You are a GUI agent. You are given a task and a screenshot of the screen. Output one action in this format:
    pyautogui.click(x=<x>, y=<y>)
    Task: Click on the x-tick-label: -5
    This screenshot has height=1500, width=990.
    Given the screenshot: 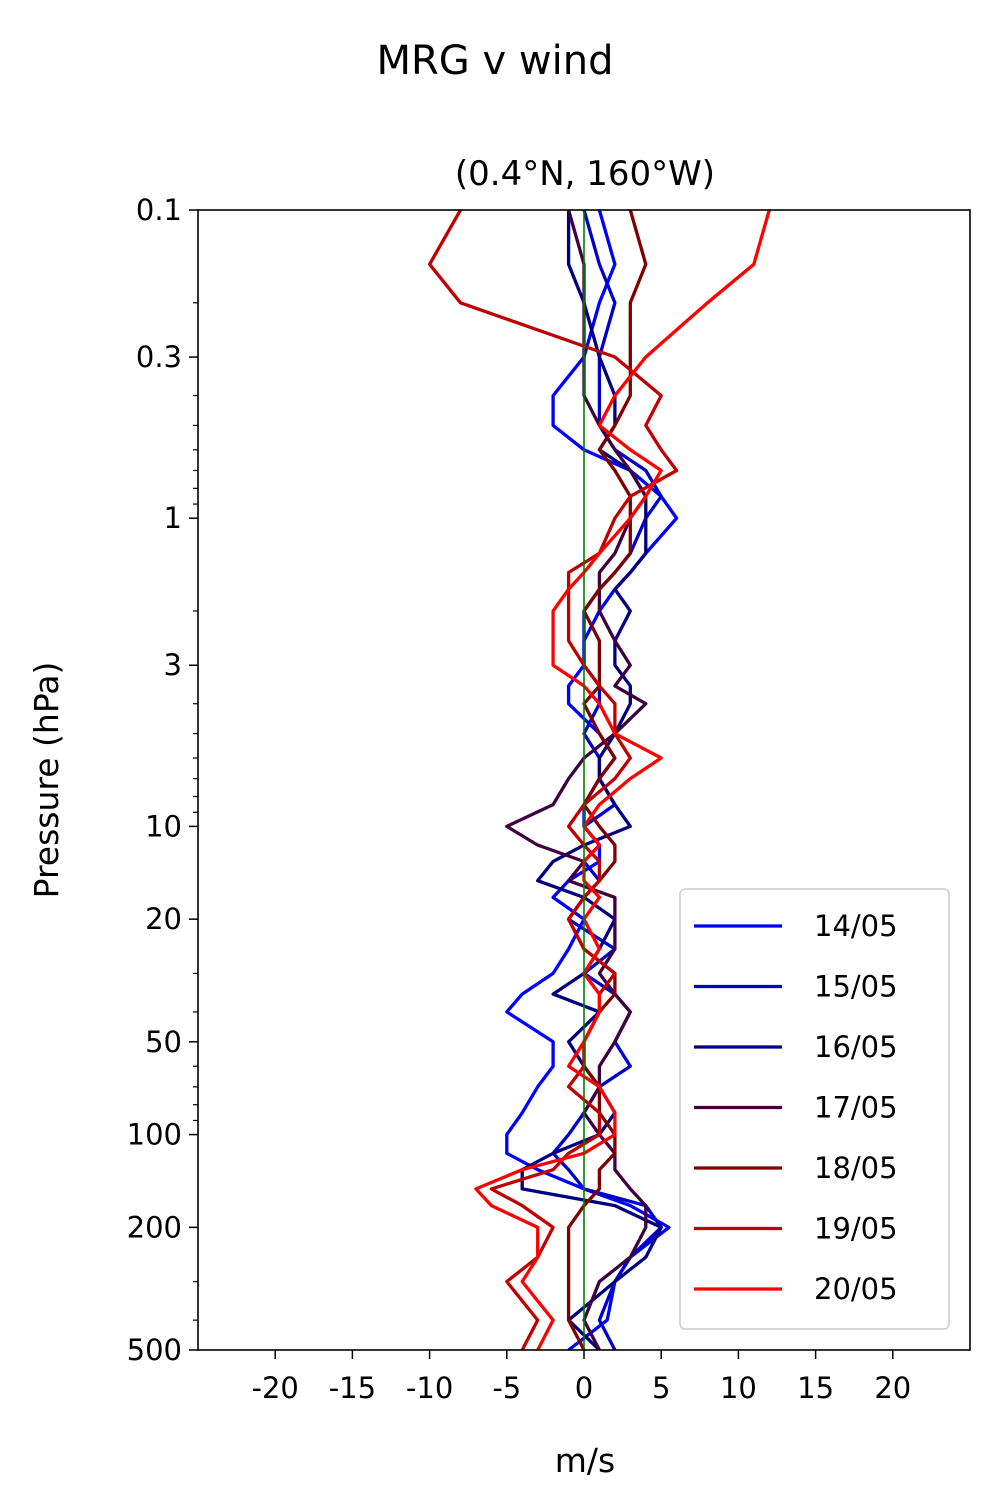 What is the action you would take?
    pyautogui.click(x=506, y=1388)
    